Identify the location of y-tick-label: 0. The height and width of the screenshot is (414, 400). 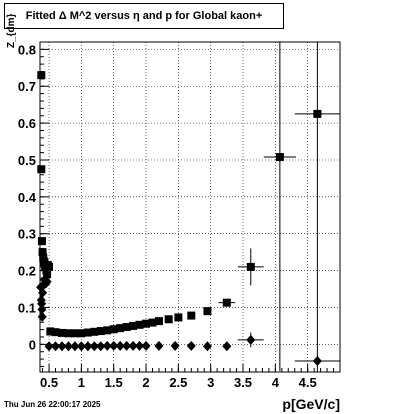
(32, 344).